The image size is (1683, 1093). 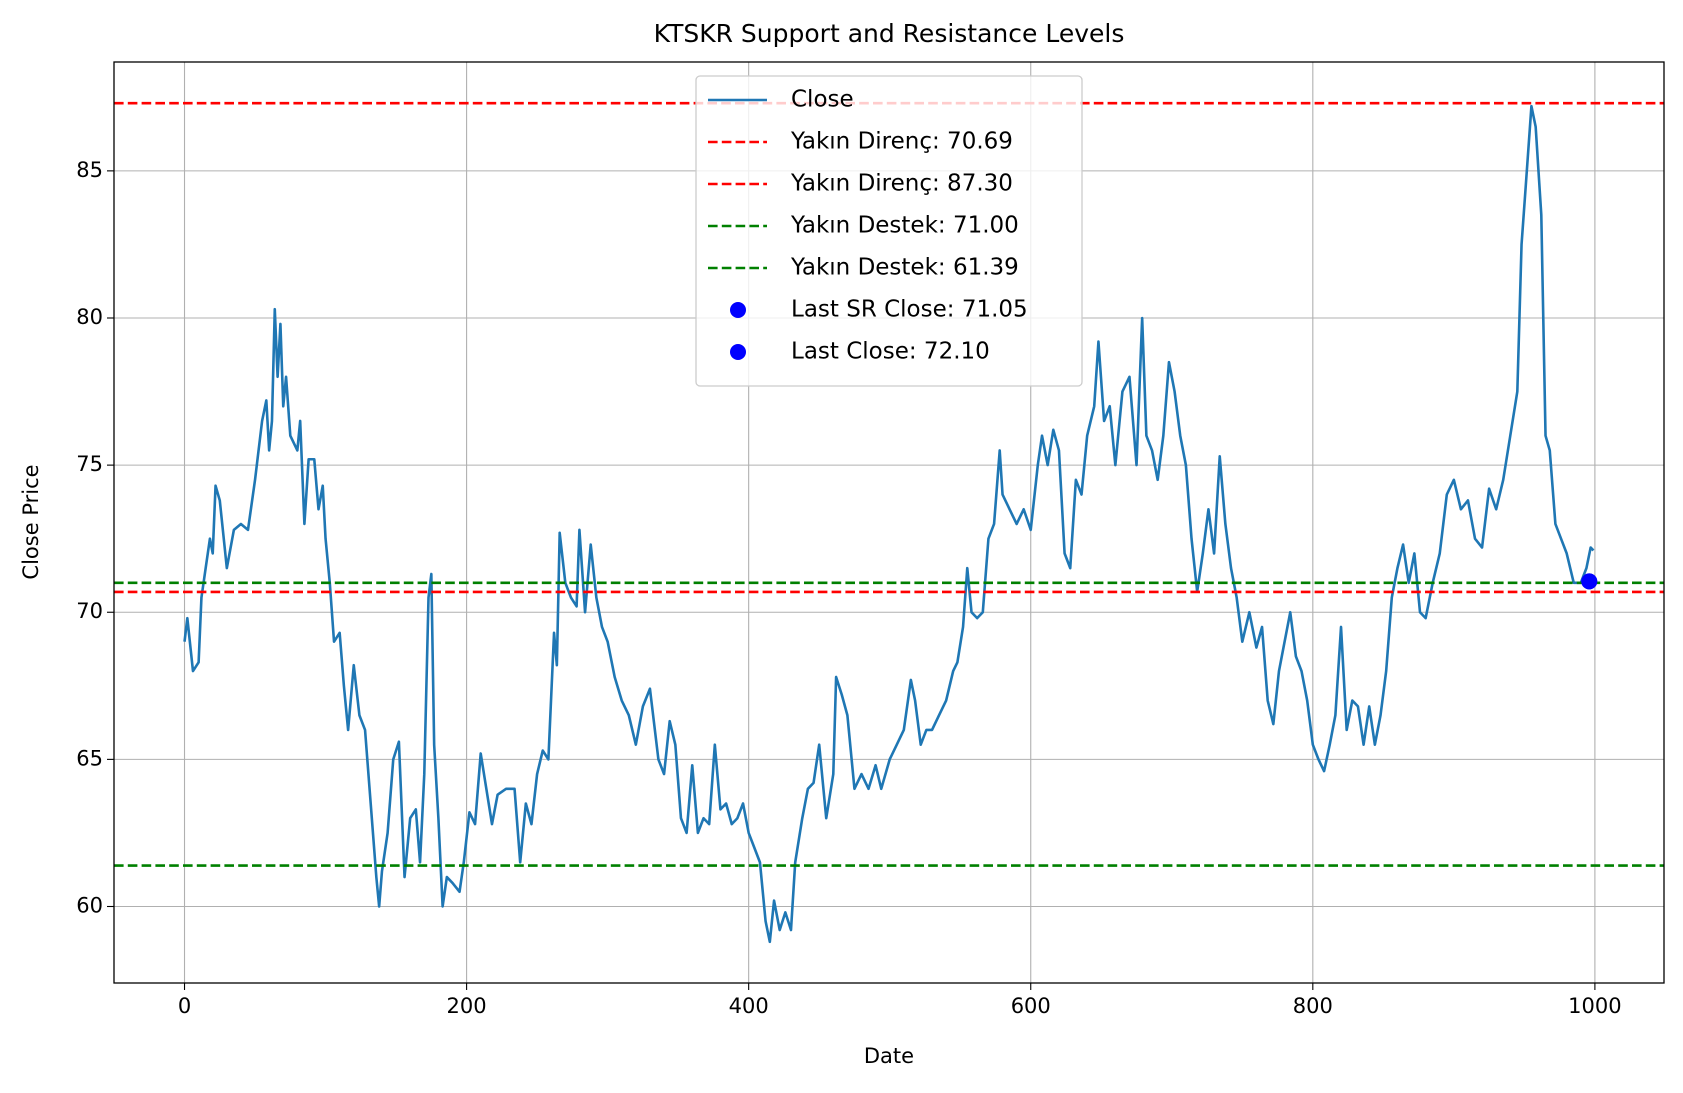 What do you see at coordinates (904, 226) in the screenshot?
I see `legend-label: Yakın Destek: 71.00` at bounding box center [904, 226].